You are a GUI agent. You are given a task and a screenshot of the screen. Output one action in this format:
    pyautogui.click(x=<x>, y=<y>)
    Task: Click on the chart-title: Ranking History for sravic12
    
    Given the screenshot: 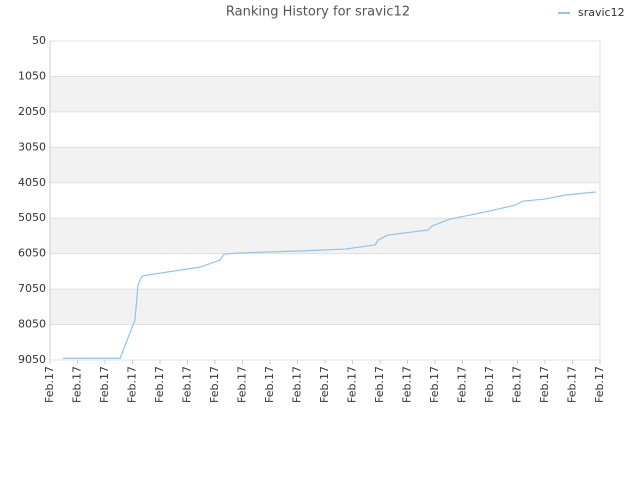 What is the action you would take?
    pyautogui.click(x=318, y=12)
    